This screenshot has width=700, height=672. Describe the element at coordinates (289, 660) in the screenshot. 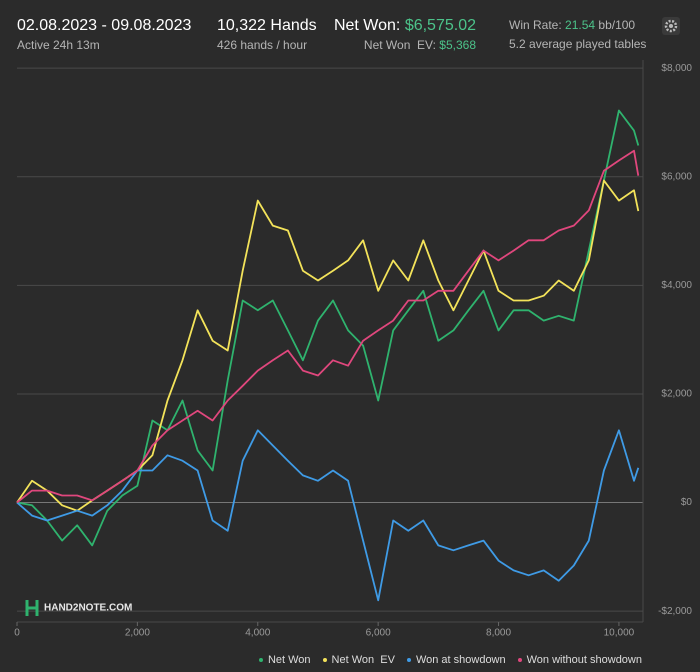

I see `legend-label: Net Won` at that location.